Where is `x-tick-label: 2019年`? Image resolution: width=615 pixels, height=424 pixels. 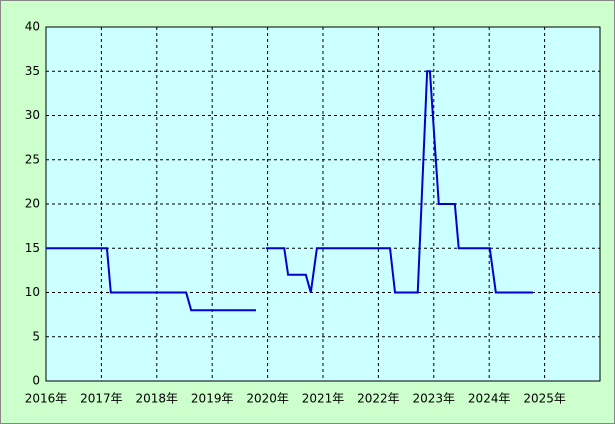
x-tick-label: 2019年 is located at coordinates (212, 399).